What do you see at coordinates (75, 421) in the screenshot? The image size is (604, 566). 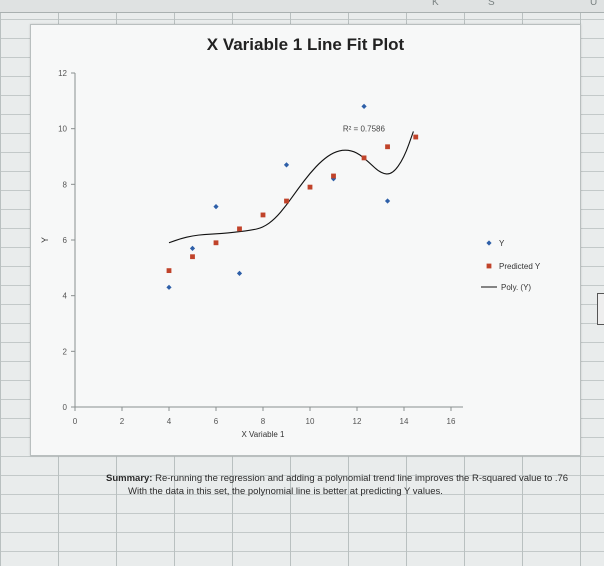 I see `x-tick-label: 0` at bounding box center [75, 421].